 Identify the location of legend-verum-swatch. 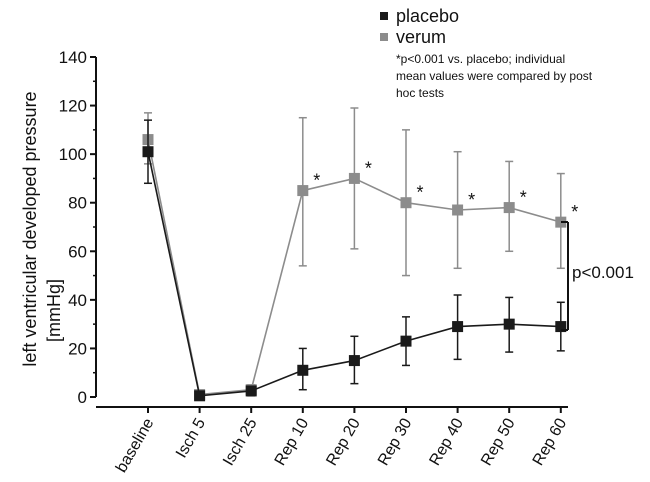
(384, 37).